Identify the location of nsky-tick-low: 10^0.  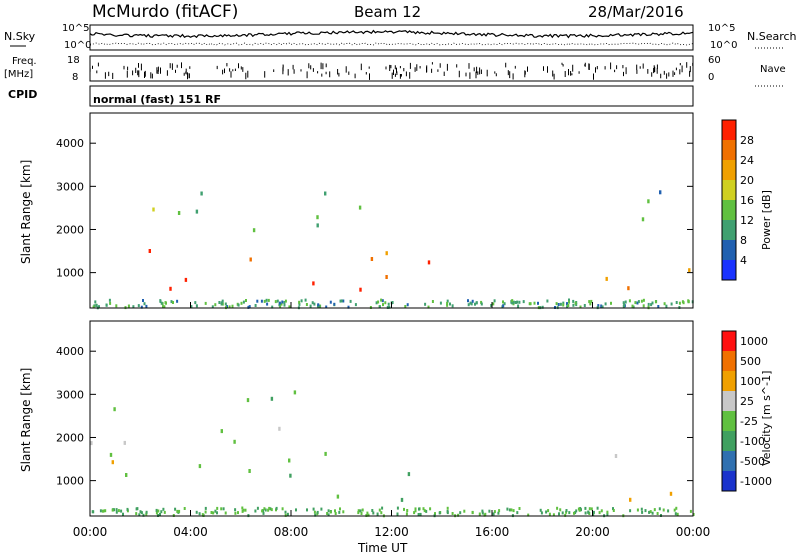
(77, 45).